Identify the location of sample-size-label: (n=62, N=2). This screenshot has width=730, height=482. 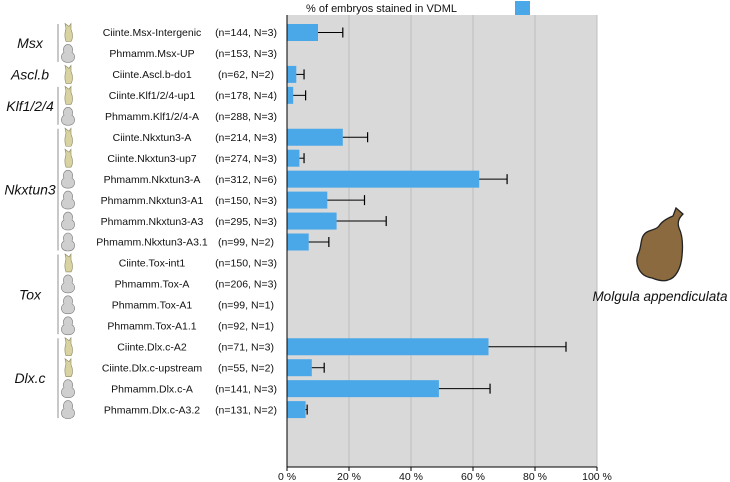
(246, 75).